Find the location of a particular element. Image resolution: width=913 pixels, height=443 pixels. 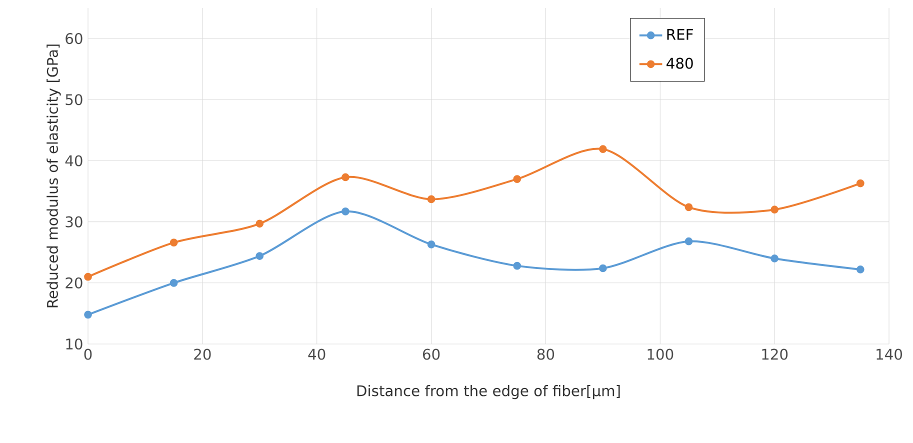

y-tick-label: 50 is located at coordinates (74, 100).